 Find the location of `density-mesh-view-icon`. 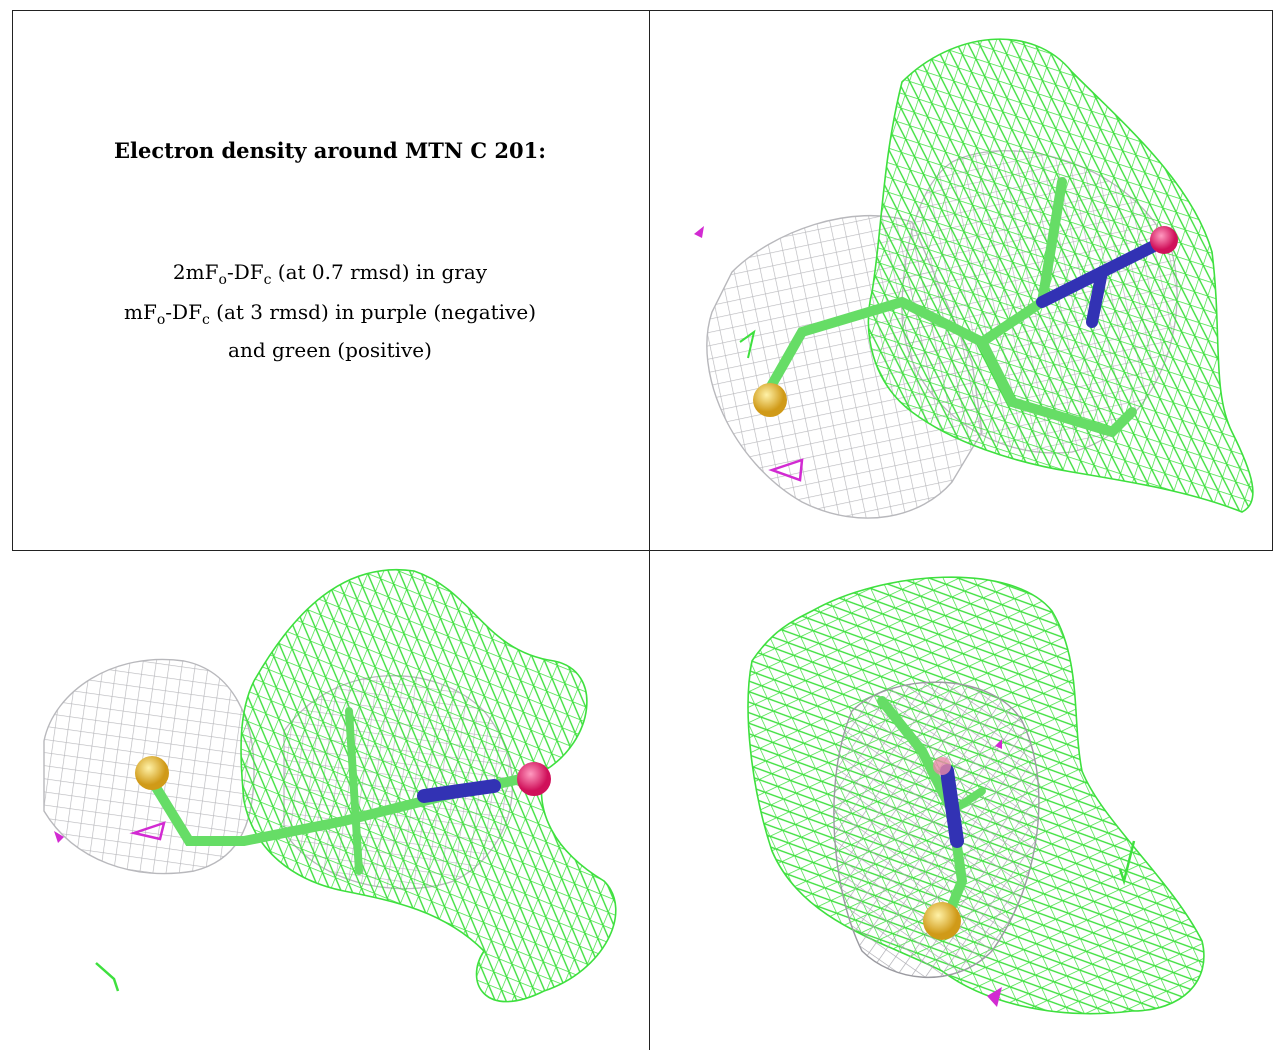

density-mesh-view-icon is located at coordinates (976, 795).